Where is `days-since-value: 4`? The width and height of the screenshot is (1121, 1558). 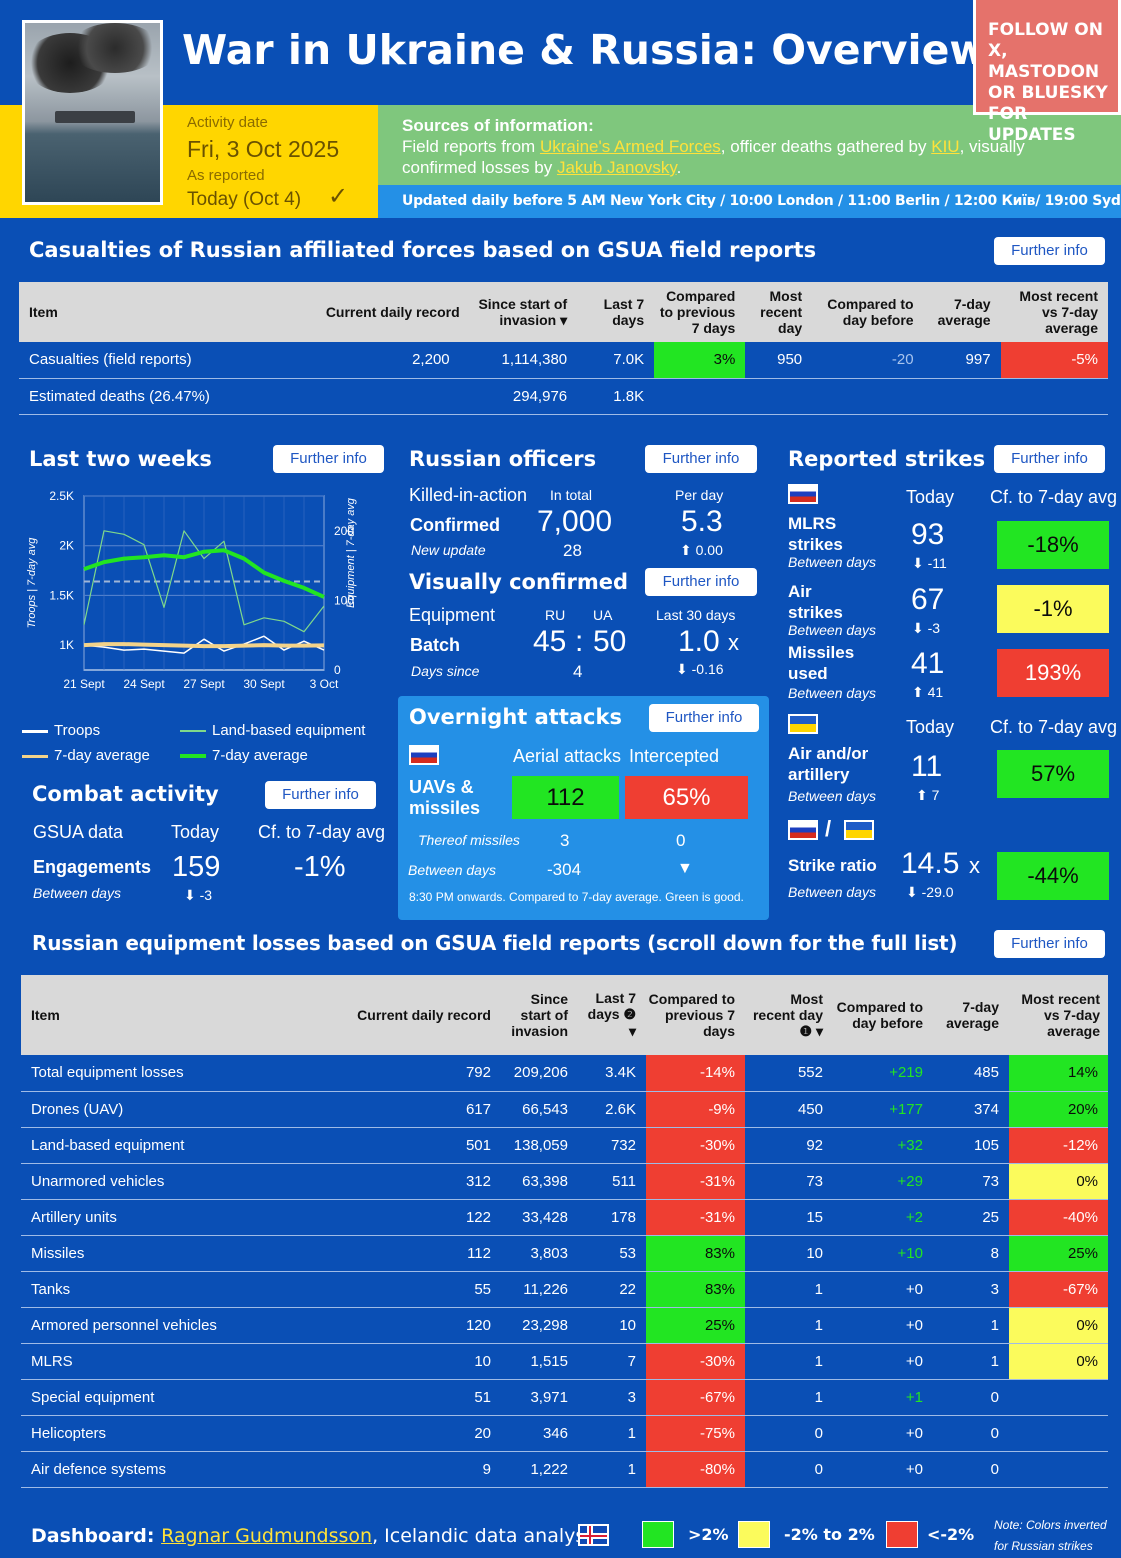
days-since-value: 4 is located at coordinates (578, 671).